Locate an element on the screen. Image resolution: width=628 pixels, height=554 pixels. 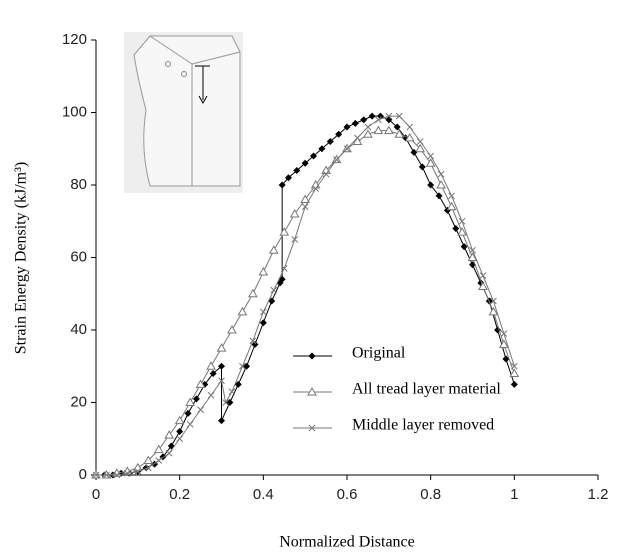
legend-label: Middle layer removed is located at coordinates (423, 425).